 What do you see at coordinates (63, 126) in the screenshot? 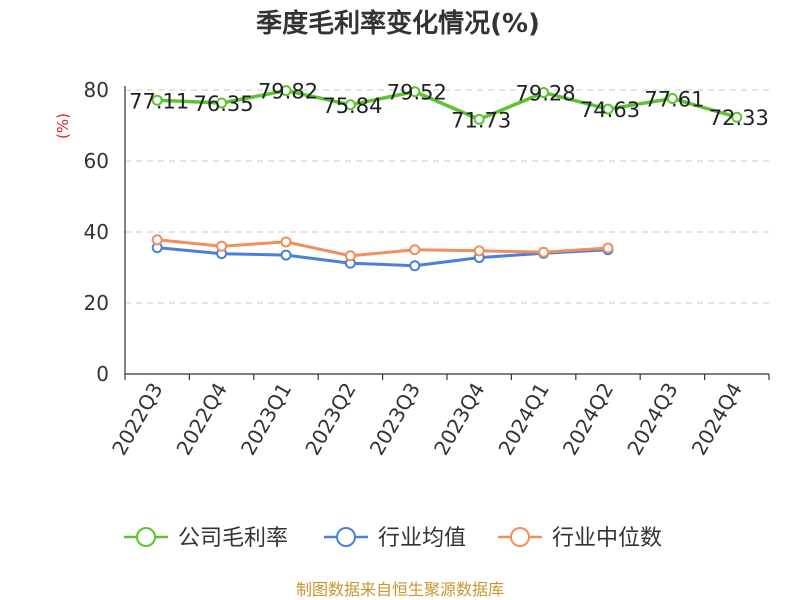
I see `y-axis-unit: (%)` at bounding box center [63, 126].